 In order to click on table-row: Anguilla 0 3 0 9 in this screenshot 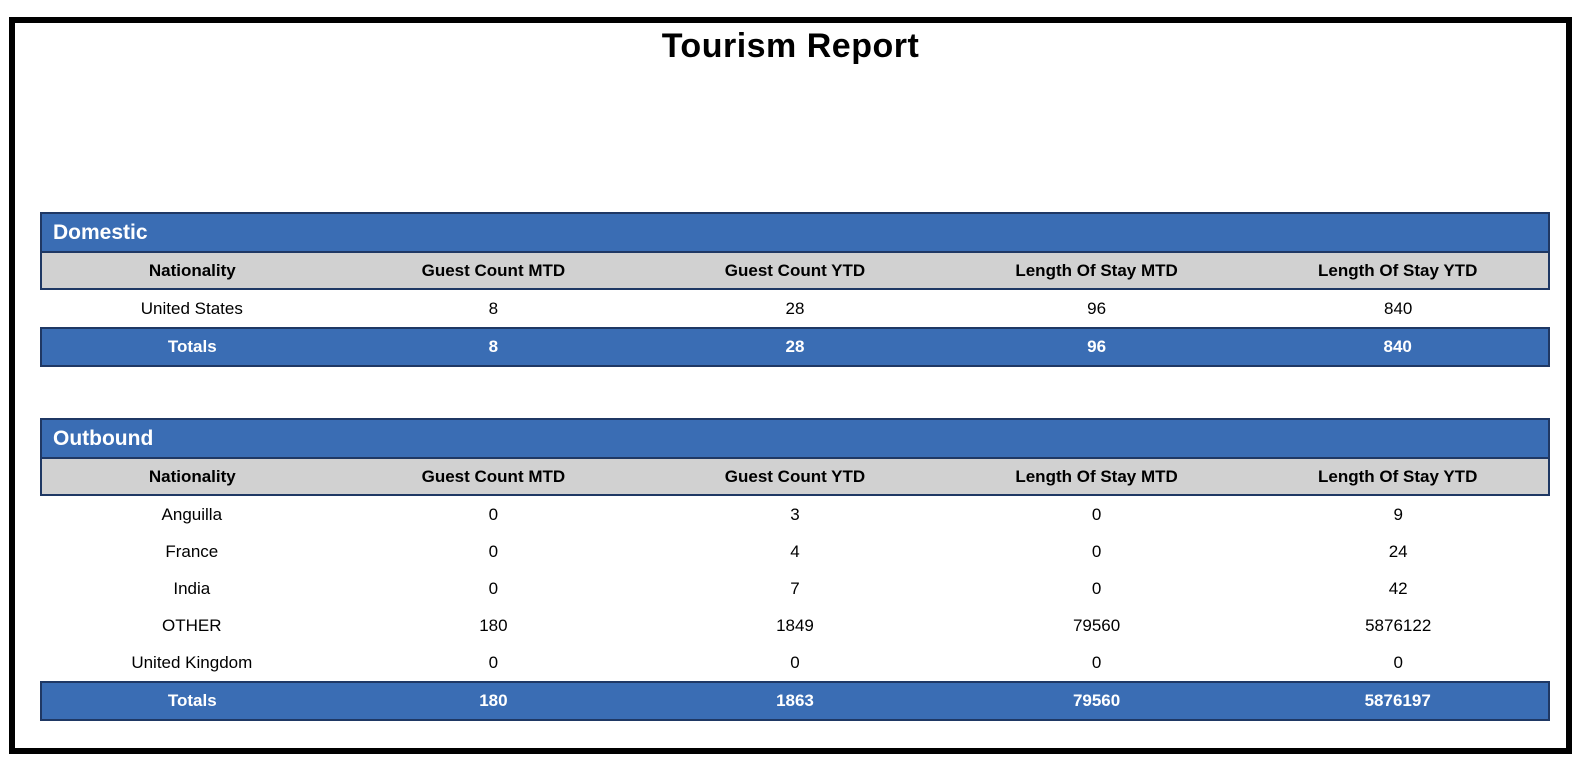, I will do `click(795, 514)`.